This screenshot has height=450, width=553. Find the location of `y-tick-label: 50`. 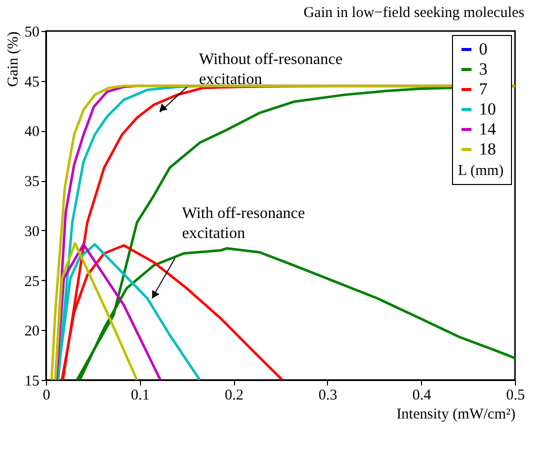

y-tick-label: 50 is located at coordinates (32, 32).